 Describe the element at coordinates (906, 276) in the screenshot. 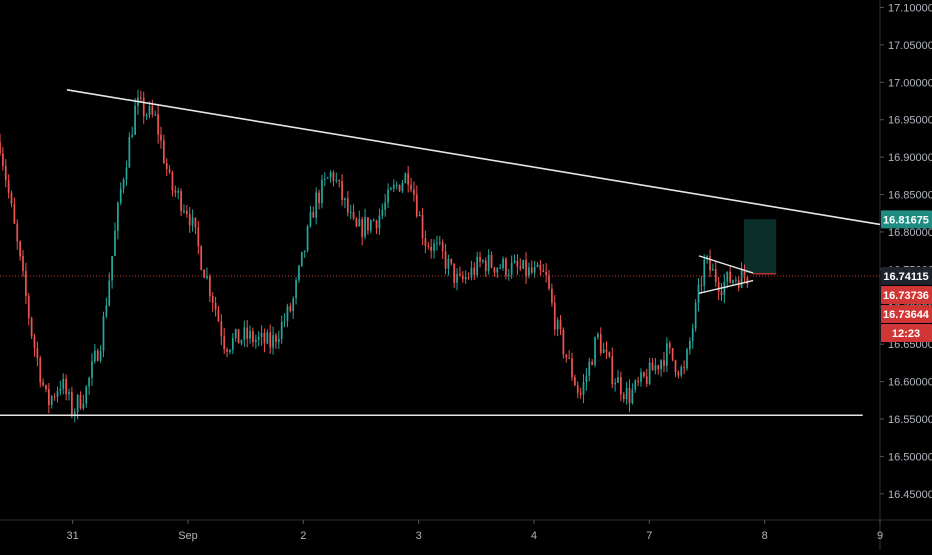

I see `price-badges: 16.81675 16.74115 16.73736 16.73644 12:23` at that location.